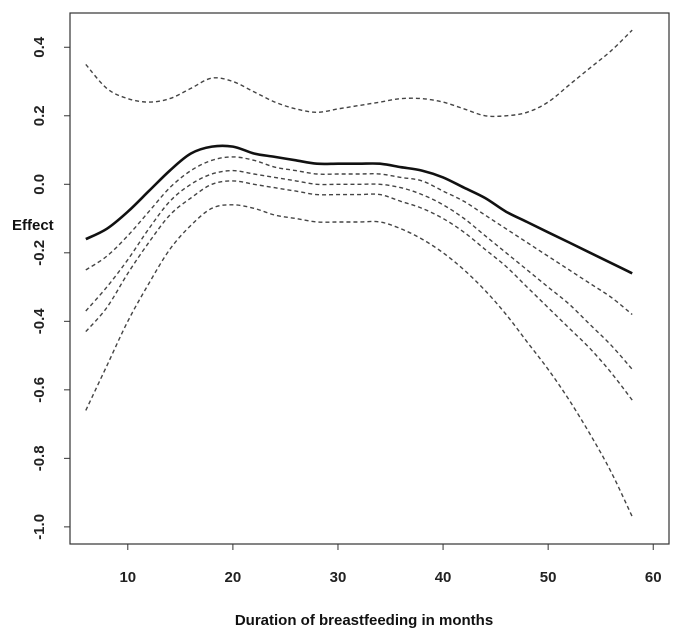 The image size is (686, 641). I want to click on x-tick-label: 10, so click(127, 577).